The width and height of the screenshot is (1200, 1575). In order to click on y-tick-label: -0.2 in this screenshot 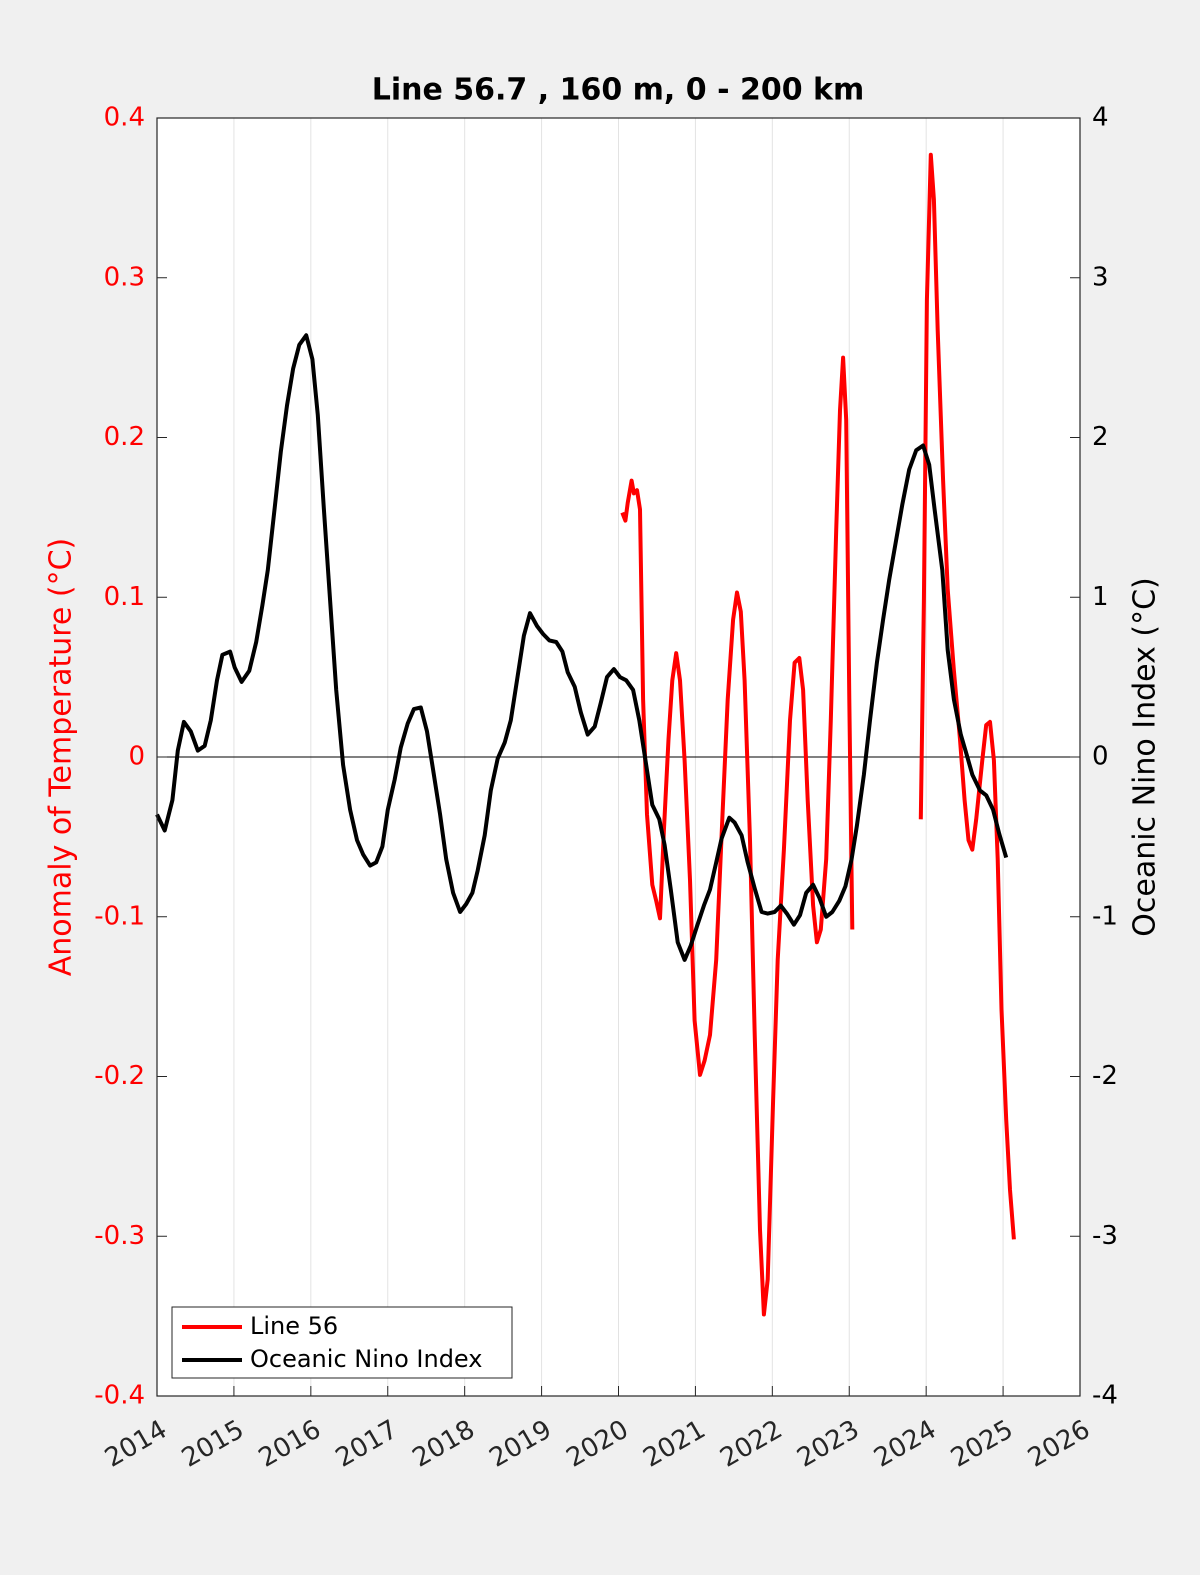, I will do `click(119, 1076)`.